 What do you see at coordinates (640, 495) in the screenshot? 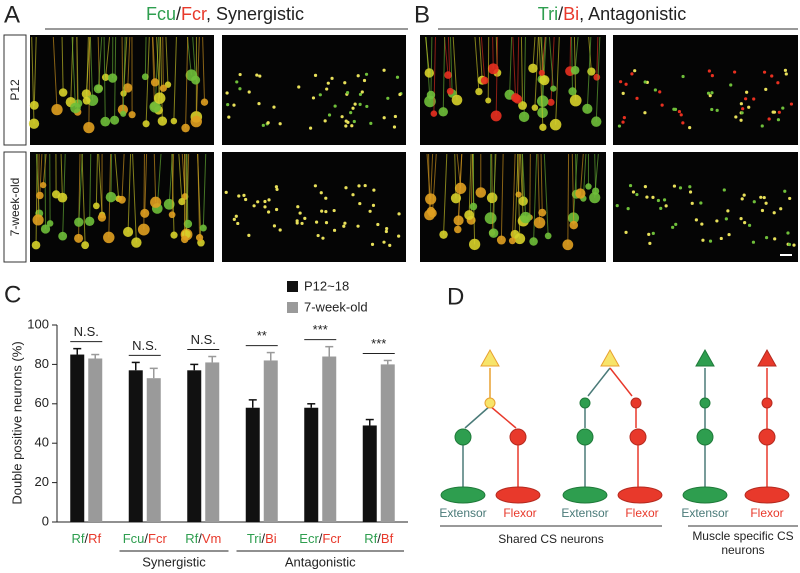
I see `muscle` at bounding box center [640, 495].